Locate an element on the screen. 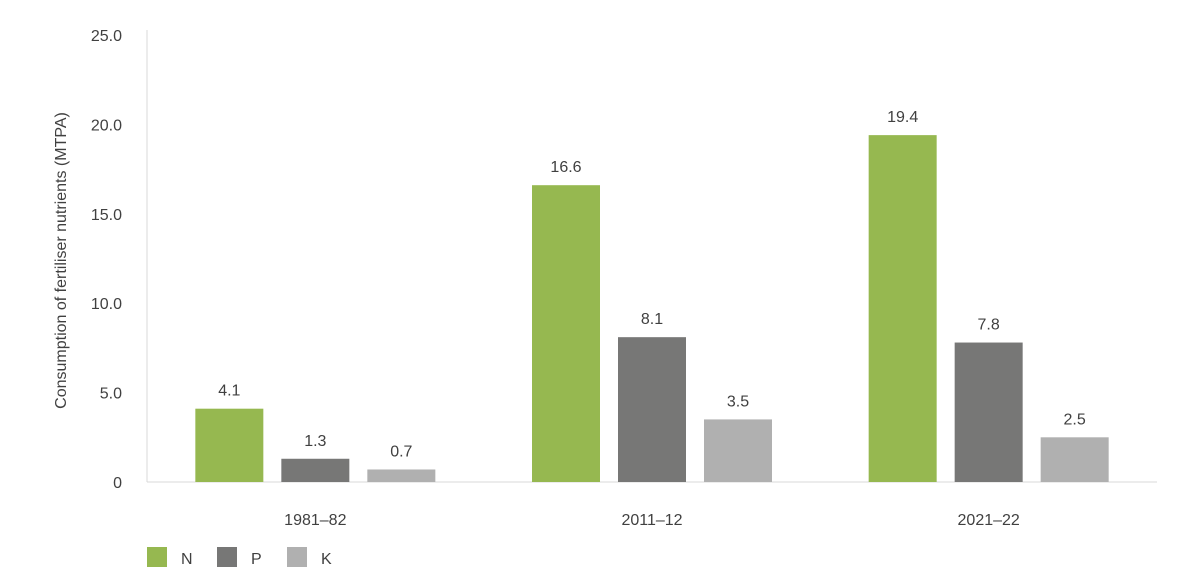  y-tick-label: 15.0 is located at coordinates (106, 215).